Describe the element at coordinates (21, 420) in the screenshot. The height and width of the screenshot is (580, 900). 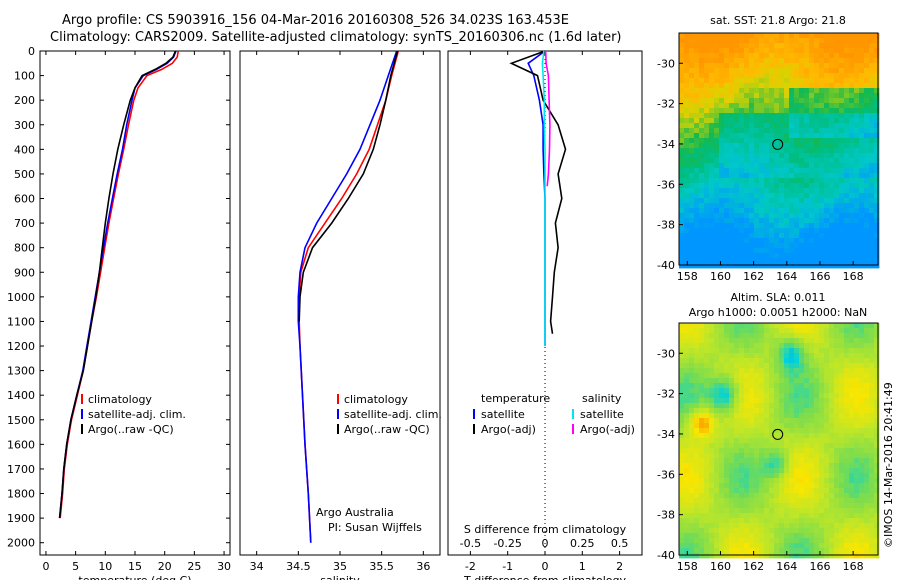
I see `y-tick-label: 1500` at that location.